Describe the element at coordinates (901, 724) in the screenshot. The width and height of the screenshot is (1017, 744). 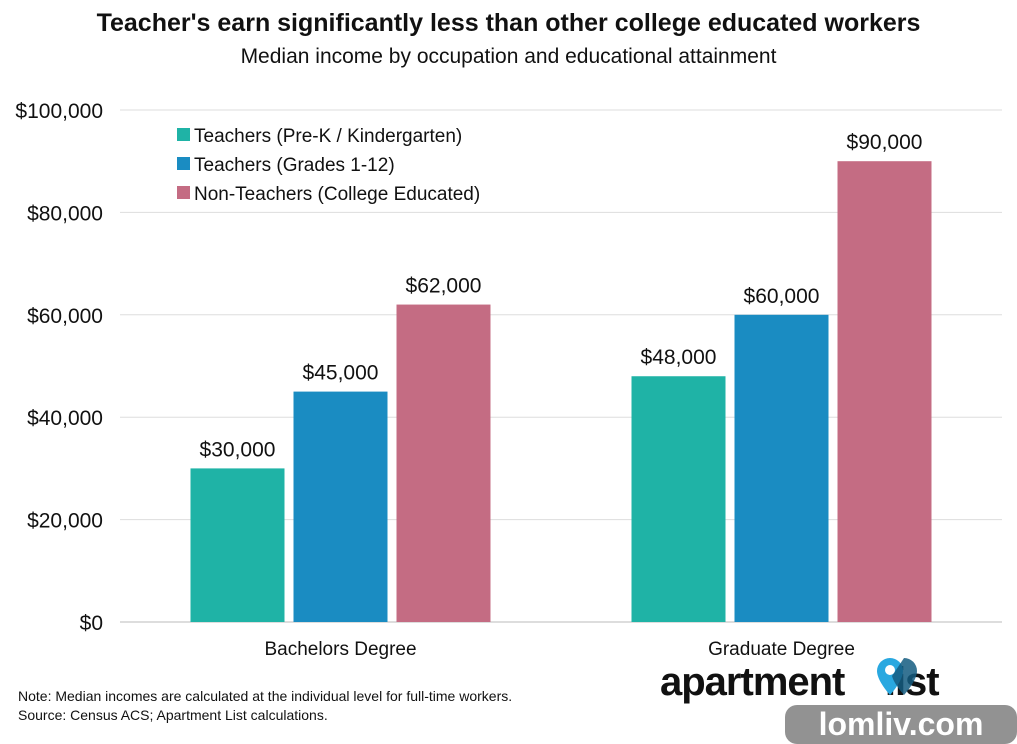
I see `watermark: lomliv.com` at that location.